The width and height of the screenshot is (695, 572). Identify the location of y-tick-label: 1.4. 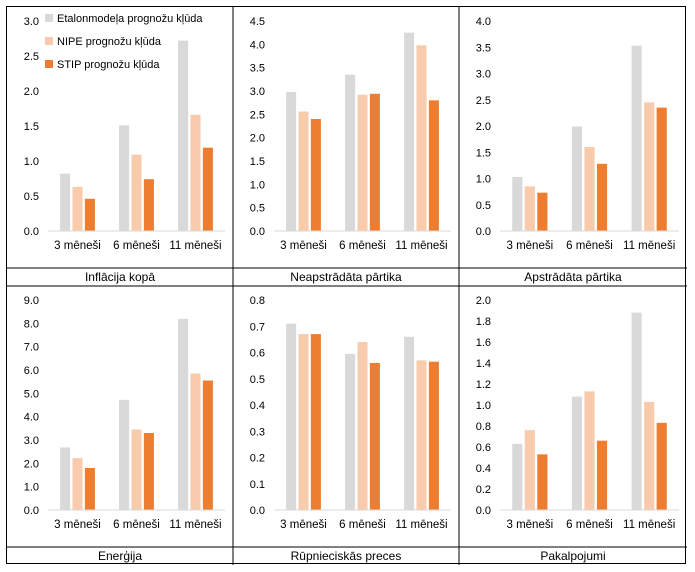
(483, 364).